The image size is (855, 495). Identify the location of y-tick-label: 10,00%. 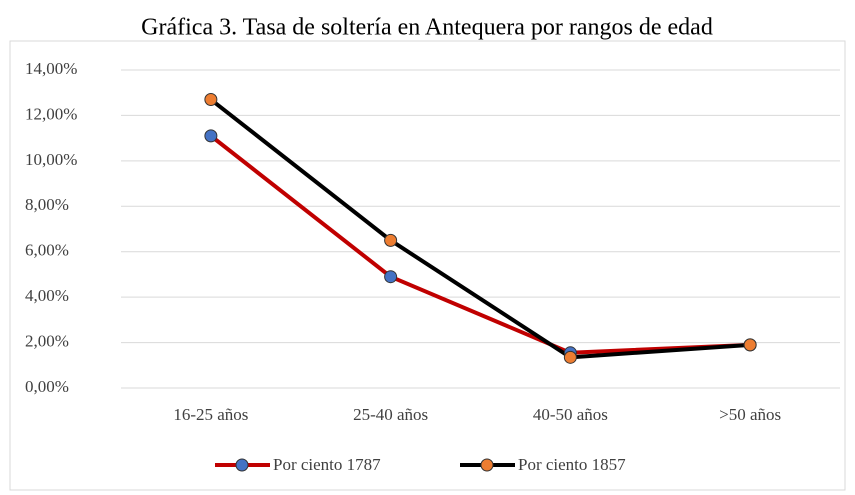
(51, 159).